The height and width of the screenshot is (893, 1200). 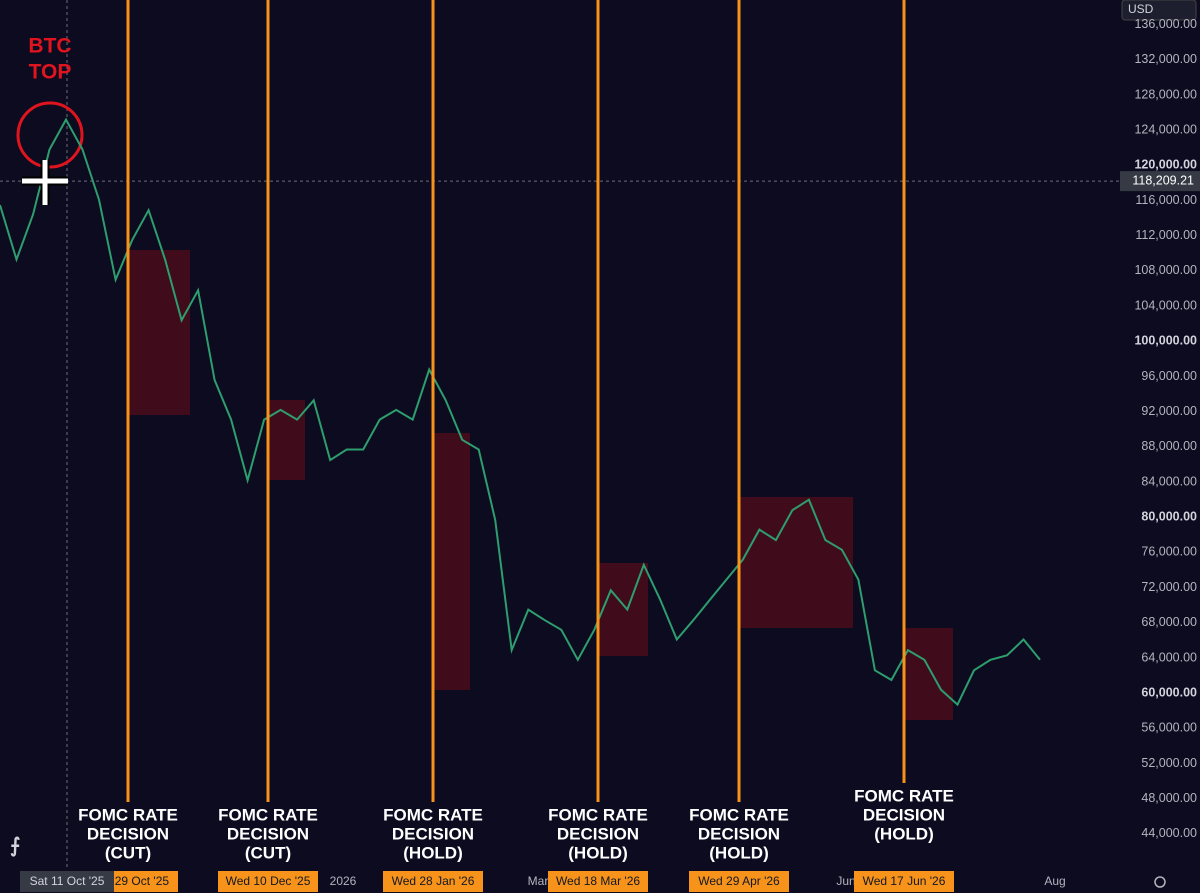 What do you see at coordinates (1054, 881) in the screenshot?
I see `time-label: Aug` at bounding box center [1054, 881].